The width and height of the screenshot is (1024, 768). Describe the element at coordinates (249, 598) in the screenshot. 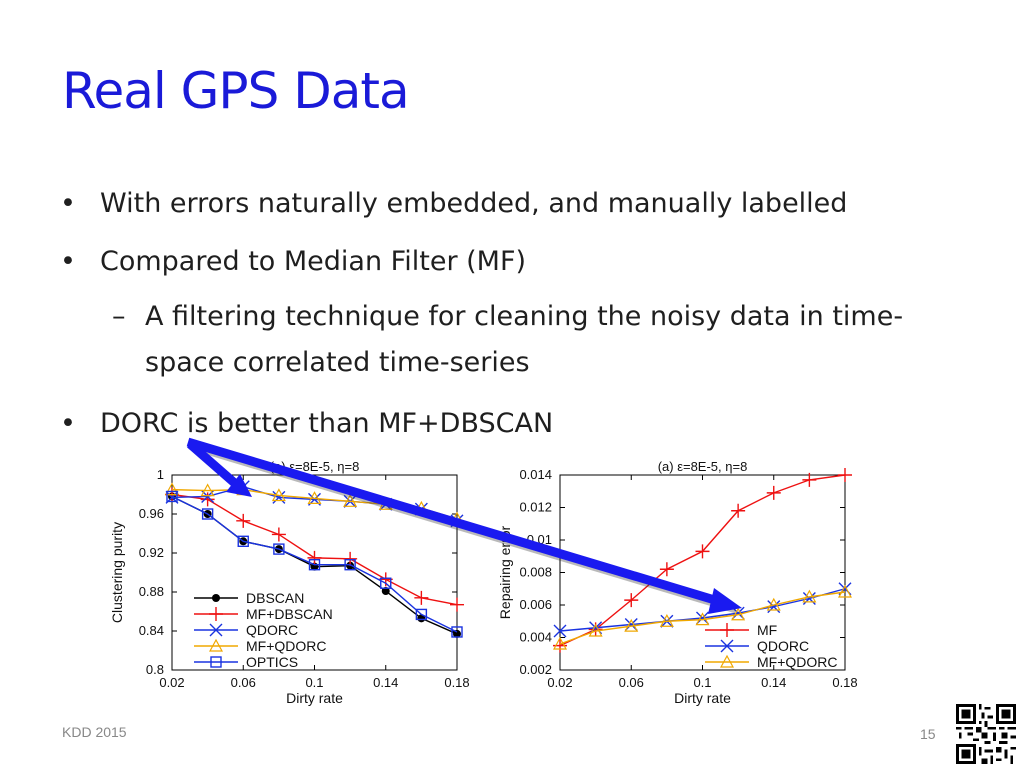

I see `legend-item: DBSCAN` at that location.